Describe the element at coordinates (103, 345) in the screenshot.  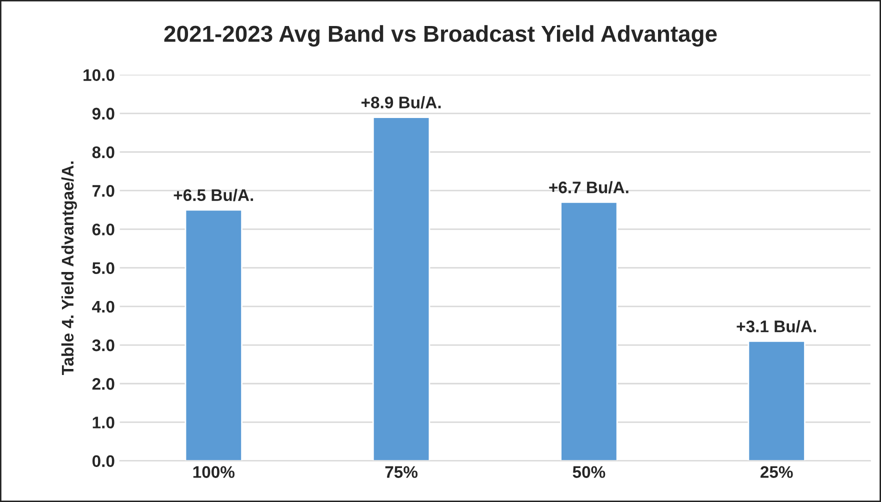
I see `y-tick-label: 3.0` at that location.